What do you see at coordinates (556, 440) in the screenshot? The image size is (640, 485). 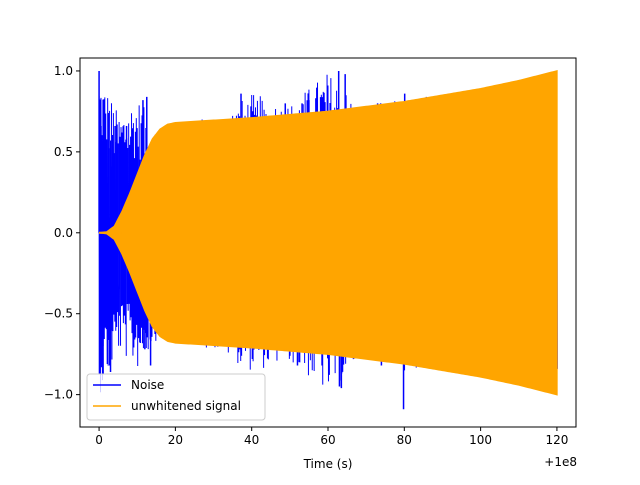 I see `x-tick-label: 120` at bounding box center [556, 440].